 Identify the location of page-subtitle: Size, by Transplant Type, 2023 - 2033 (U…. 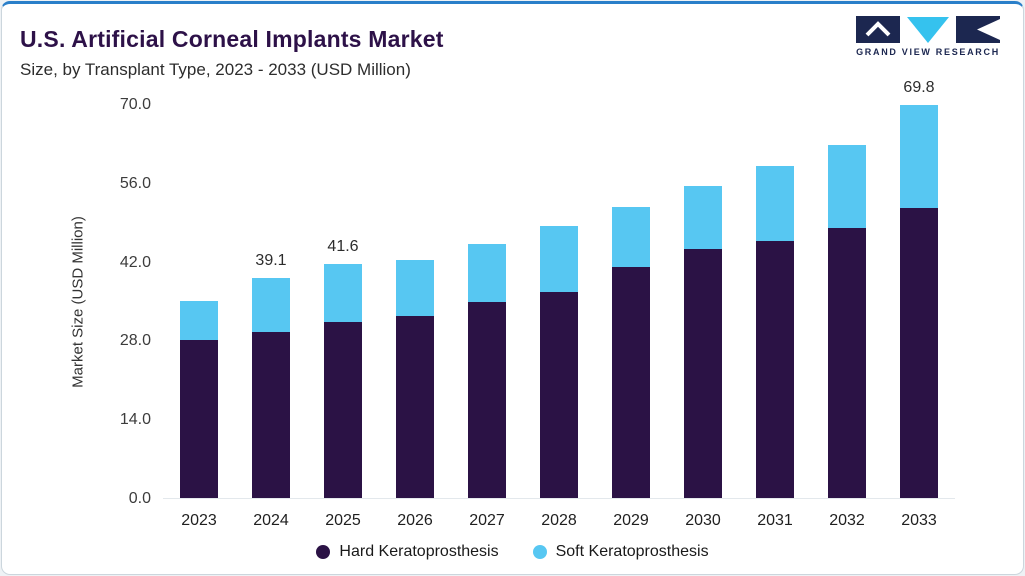
(215, 69).